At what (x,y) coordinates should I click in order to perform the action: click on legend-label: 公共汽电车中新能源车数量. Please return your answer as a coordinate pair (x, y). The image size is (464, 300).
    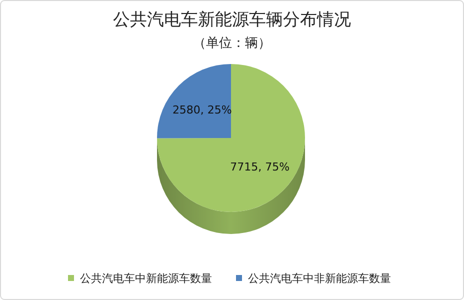
    Looking at the image, I should click on (146, 278).